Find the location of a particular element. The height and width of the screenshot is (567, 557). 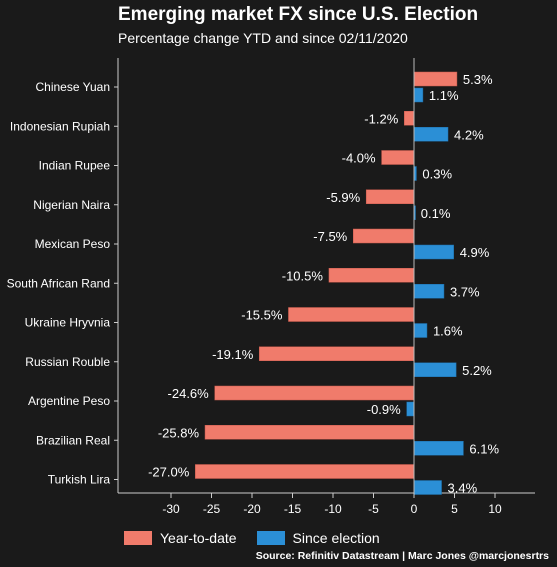

bar-since-election-turkish-lira is located at coordinates (427, 487).